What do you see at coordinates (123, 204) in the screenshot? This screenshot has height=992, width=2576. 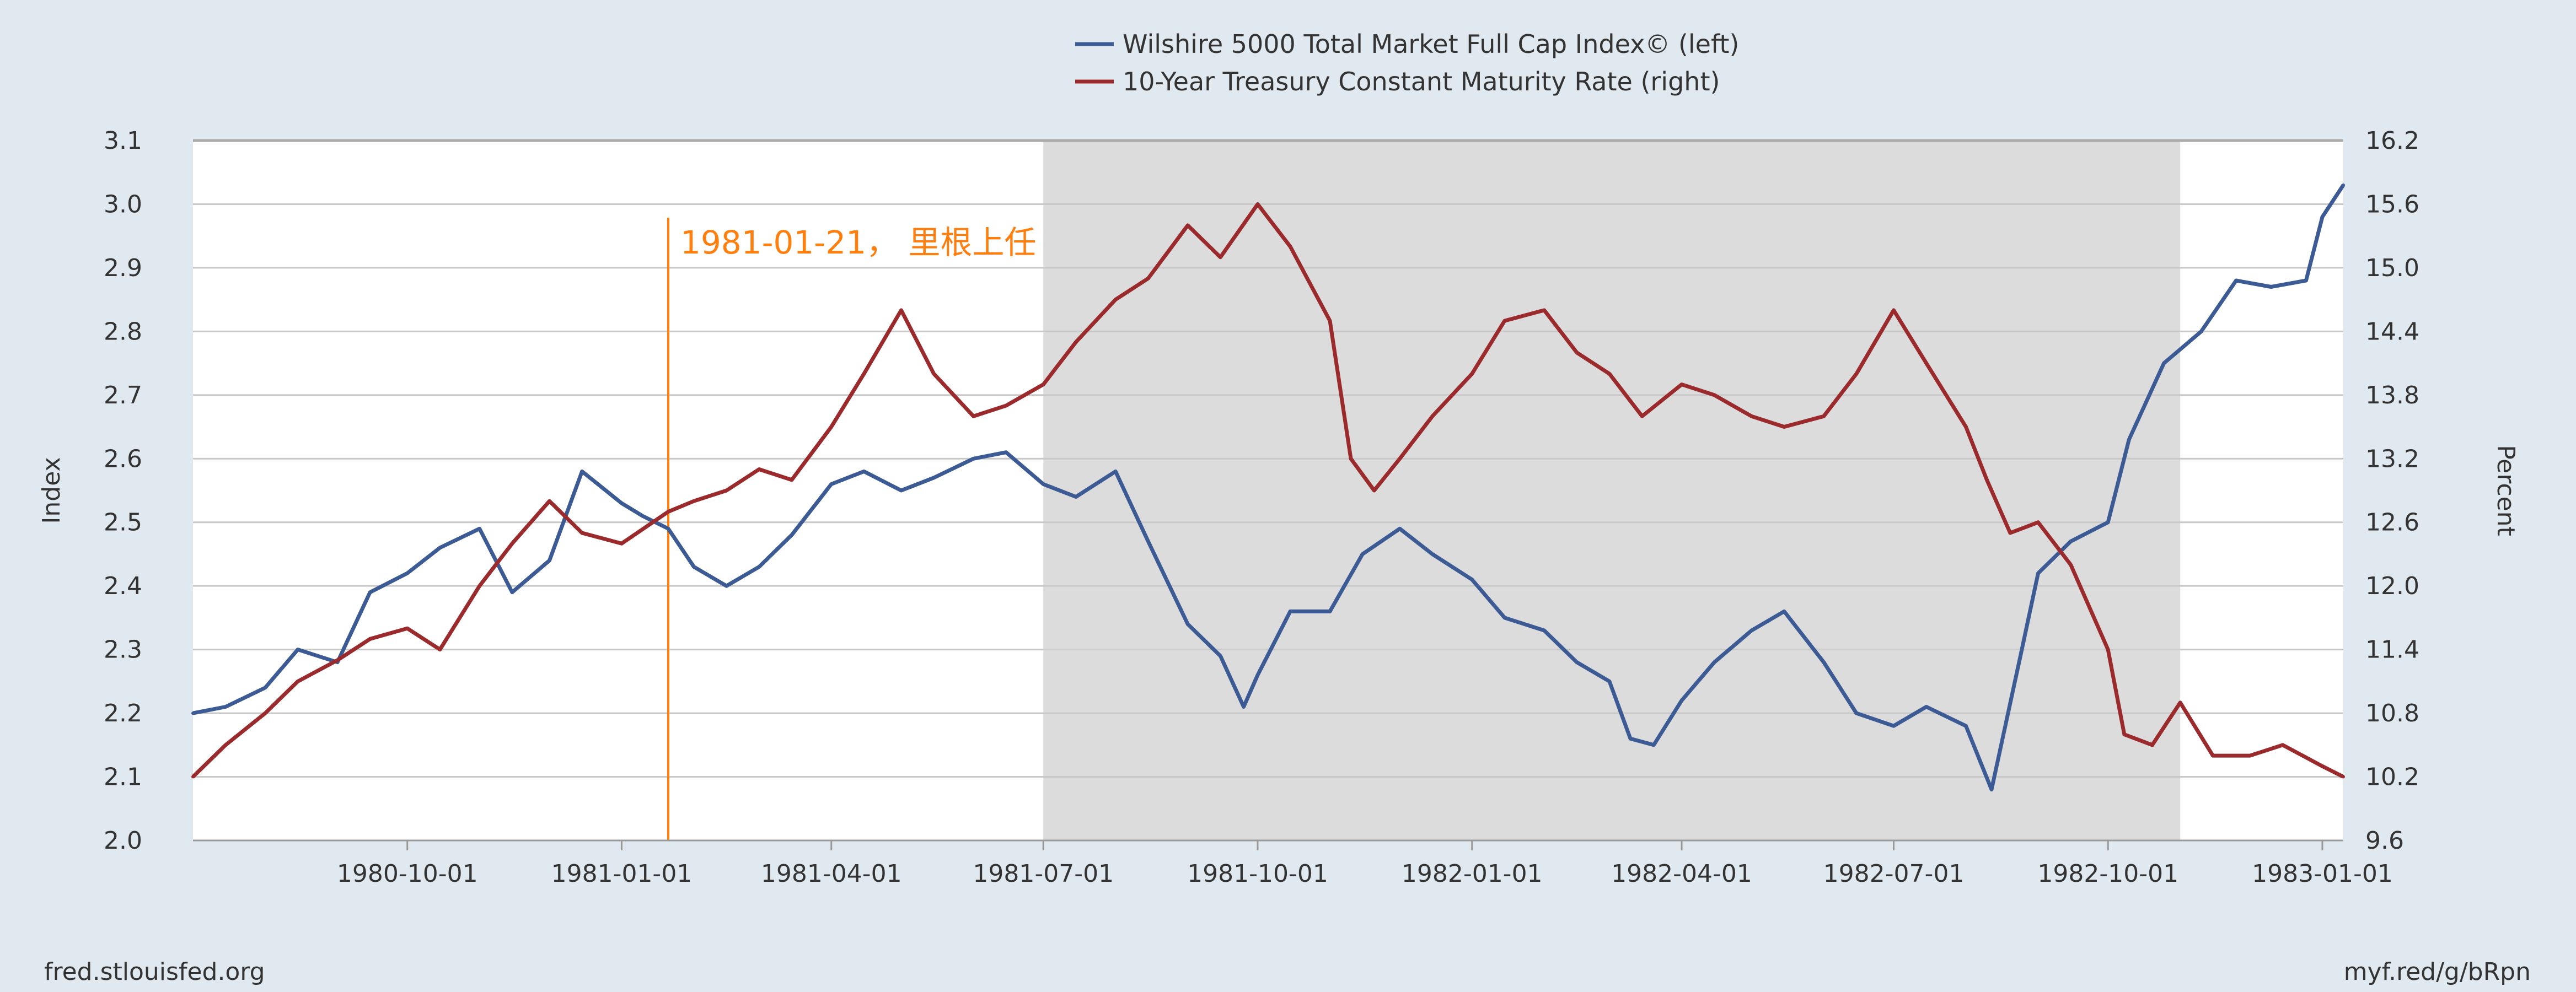 I see `left-tick-label: 3.0` at bounding box center [123, 204].